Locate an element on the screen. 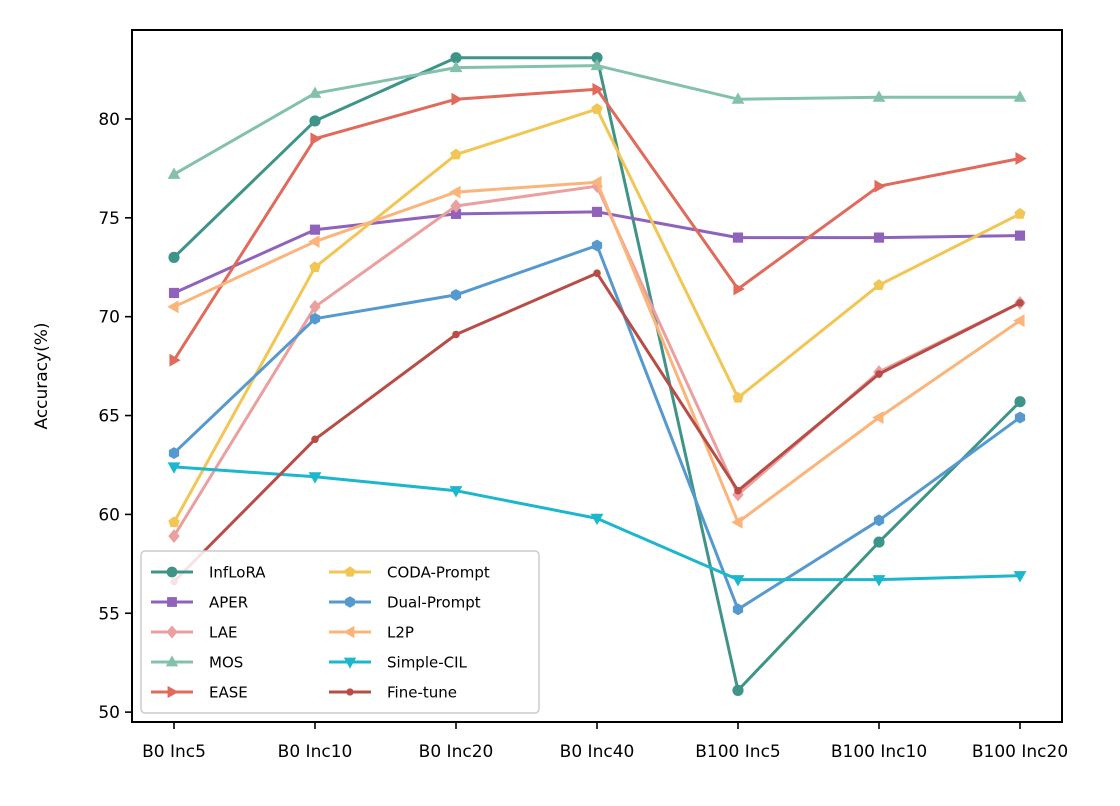 The image size is (1120, 806). legend-item-simple-cil: Simple-CIL is located at coordinates (398, 663).